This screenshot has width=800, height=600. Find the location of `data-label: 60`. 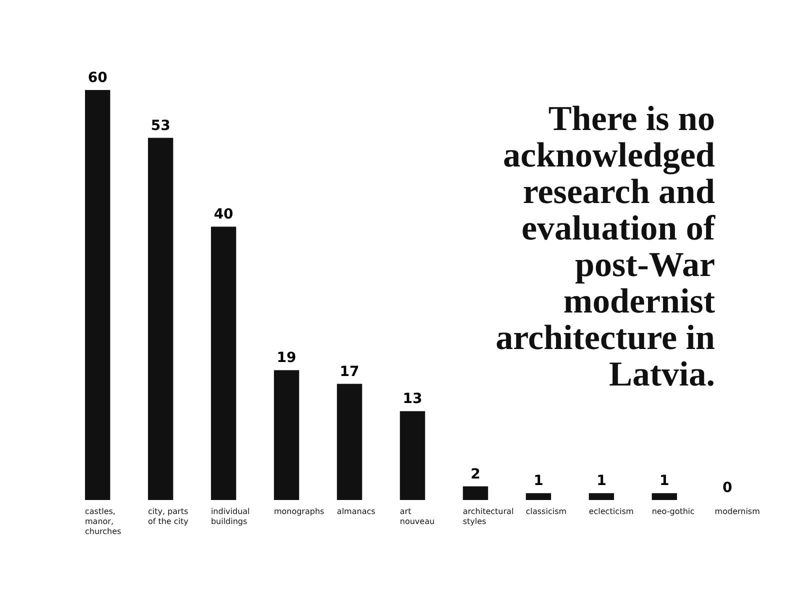

data-label: 60 is located at coordinates (98, 78).